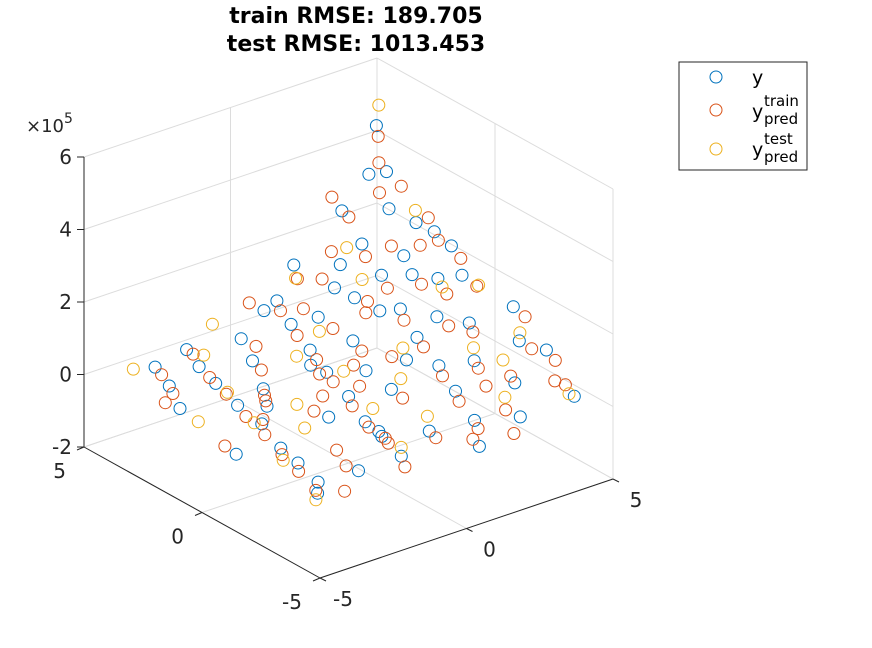  Describe the element at coordinates (754, 110) in the screenshot. I see `legend-item-ypred-train: y train pred` at that location.